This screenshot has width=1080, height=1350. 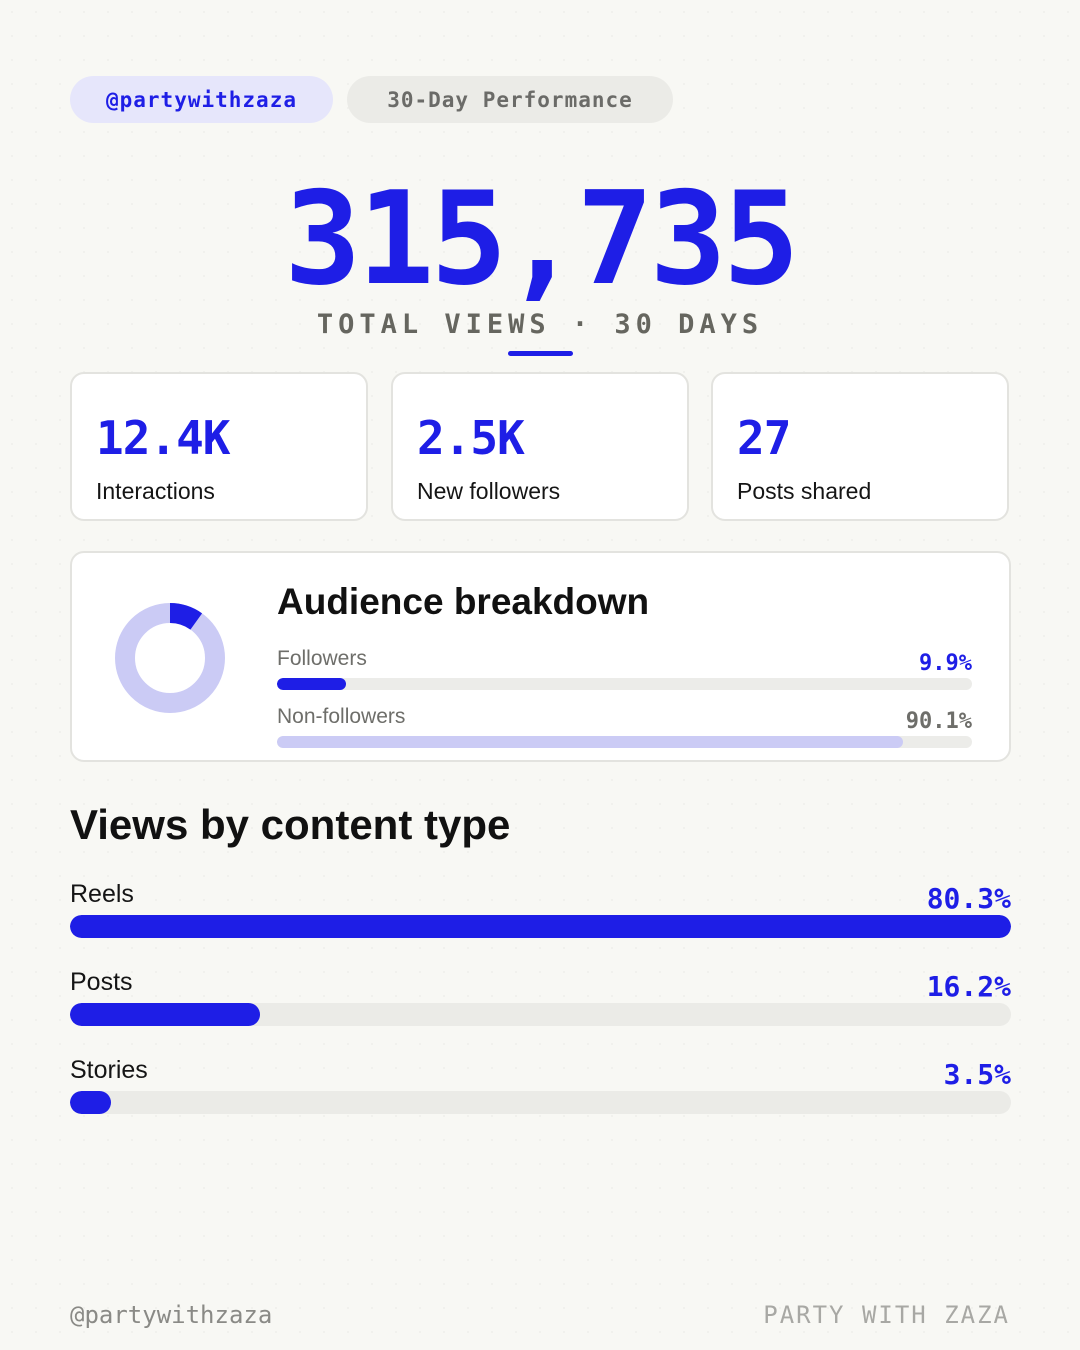 What do you see at coordinates (804, 491) in the screenshot?
I see `stat-label: Posts shared` at bounding box center [804, 491].